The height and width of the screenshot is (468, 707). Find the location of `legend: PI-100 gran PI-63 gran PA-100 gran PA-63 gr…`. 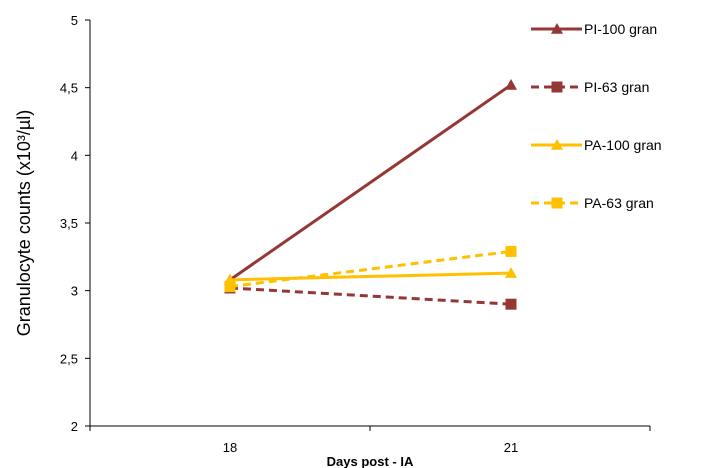

legend: PI-100 gran PI-63 gran PA-100 gran PA-63 gr… is located at coordinates (596, 116).